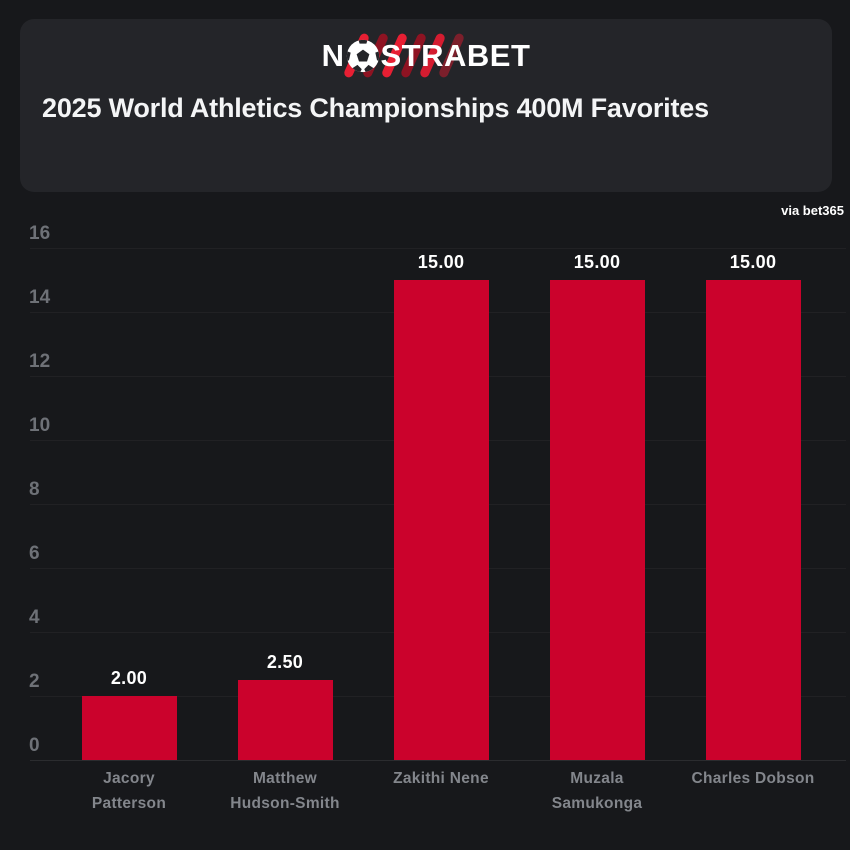 The height and width of the screenshot is (850, 850). Describe the element at coordinates (285, 662) in the screenshot. I see `bar-value-label: 2.50` at that location.